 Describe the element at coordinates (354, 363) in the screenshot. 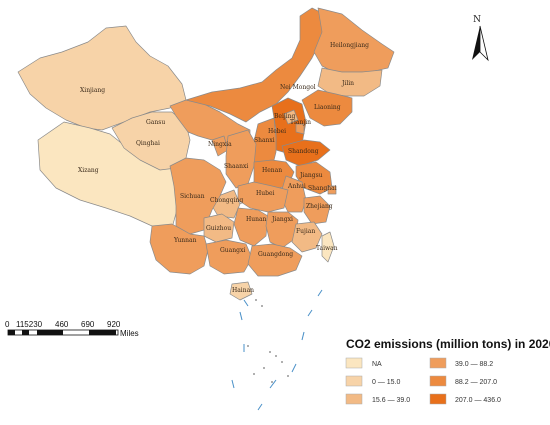

I see `legend-swatch-na` at that location.